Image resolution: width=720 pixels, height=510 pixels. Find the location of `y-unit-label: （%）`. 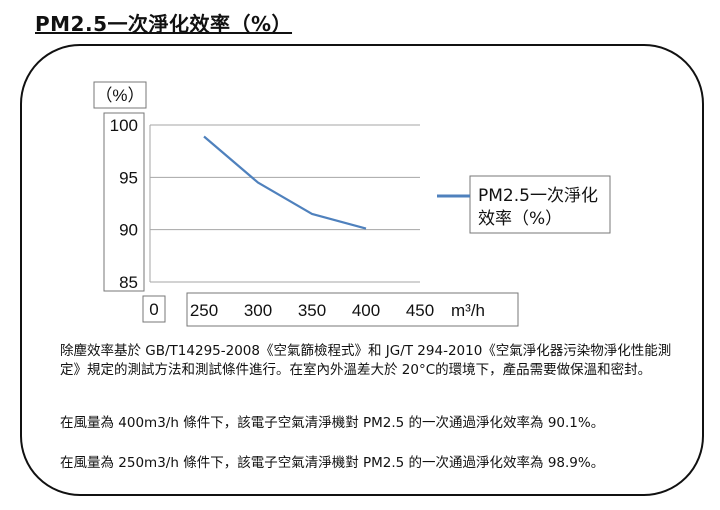

y-unit-label: （%） is located at coordinates (119, 95).